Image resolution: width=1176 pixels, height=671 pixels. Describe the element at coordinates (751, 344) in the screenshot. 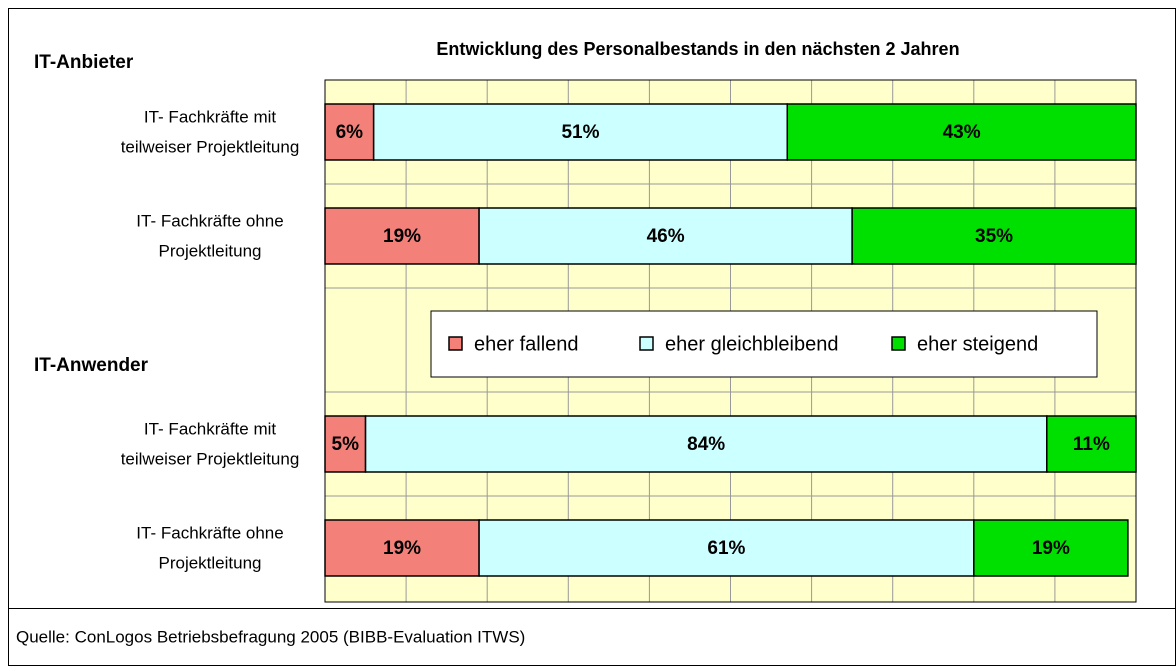

I see `legend-label: eher gleichbleibend` at that location.